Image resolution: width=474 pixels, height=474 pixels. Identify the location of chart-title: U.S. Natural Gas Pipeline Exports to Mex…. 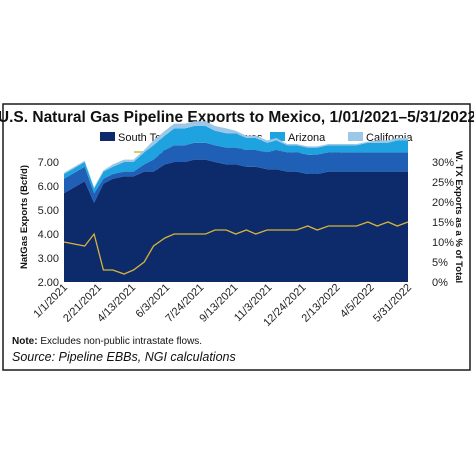
(237, 117).